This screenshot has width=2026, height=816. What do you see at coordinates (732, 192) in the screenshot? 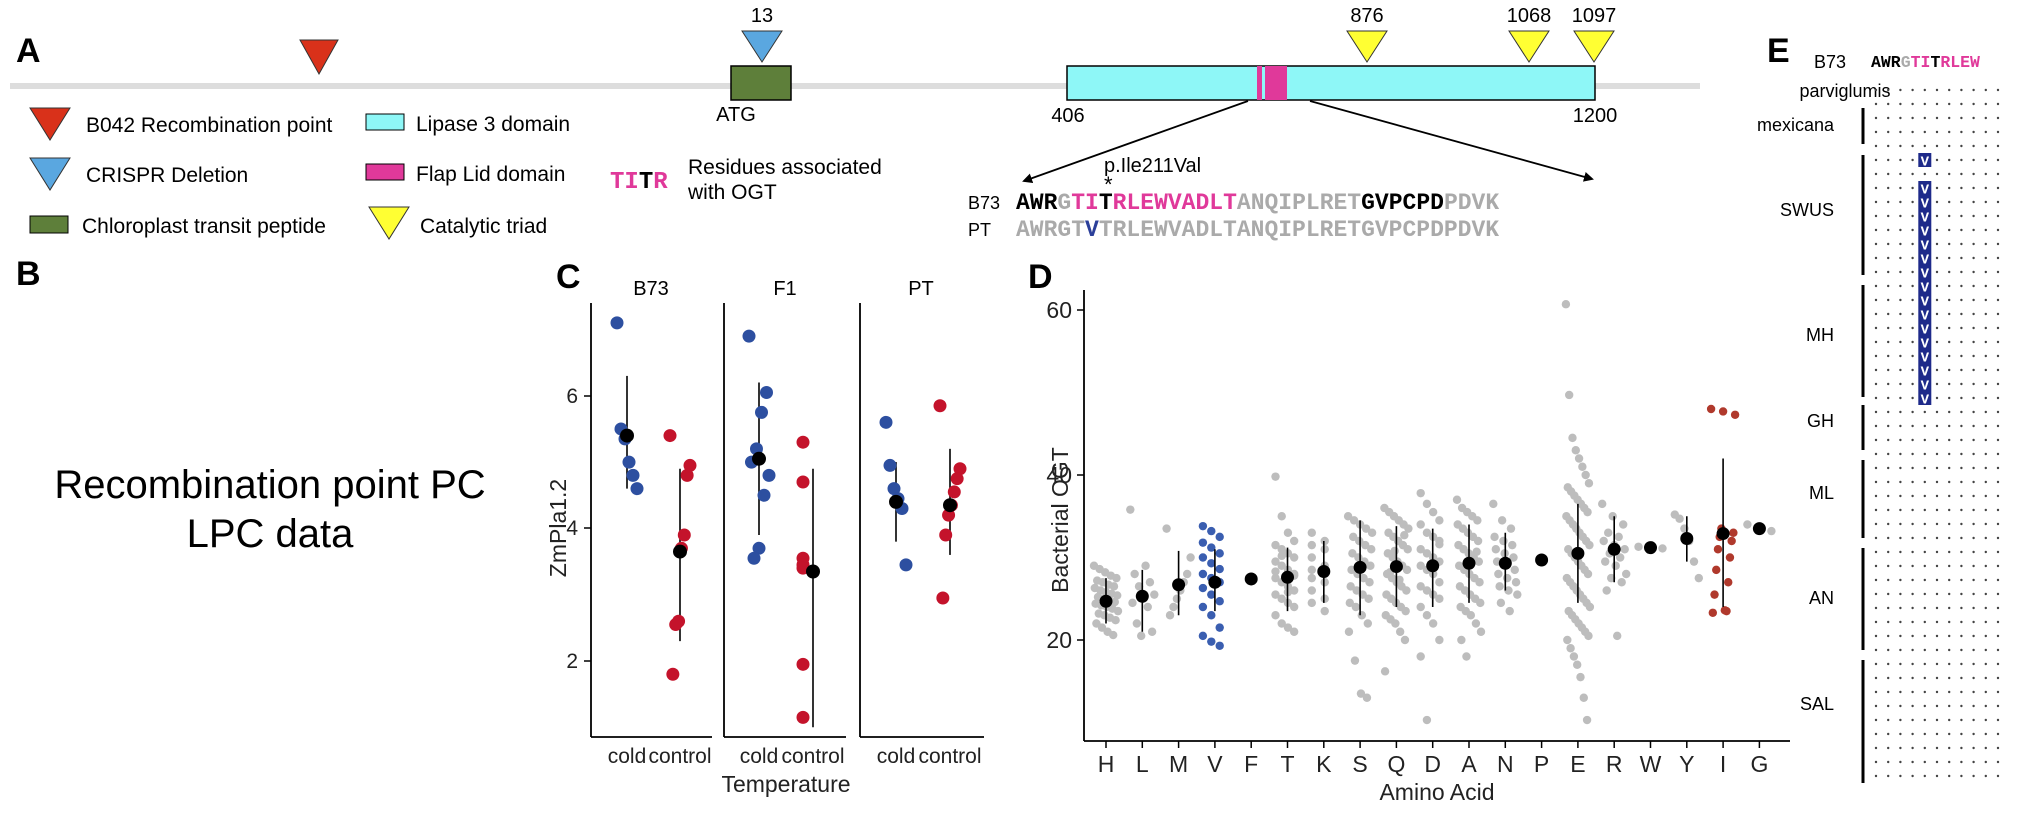
I see `legend-ogt-text-line2: with OGT` at bounding box center [732, 192].